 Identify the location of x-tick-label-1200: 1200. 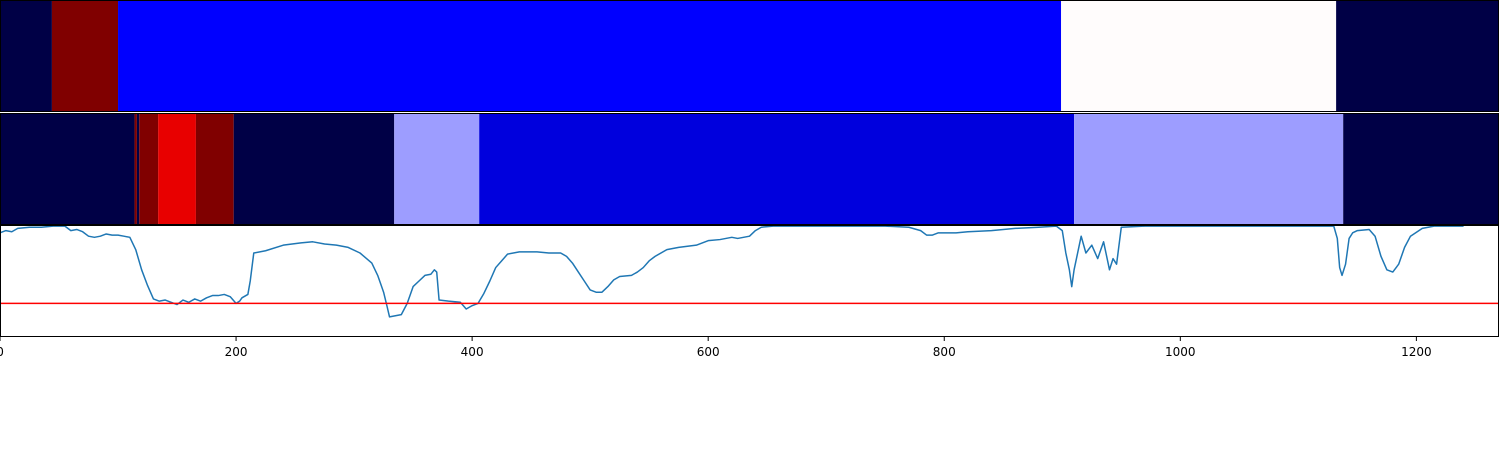
(1416, 352).